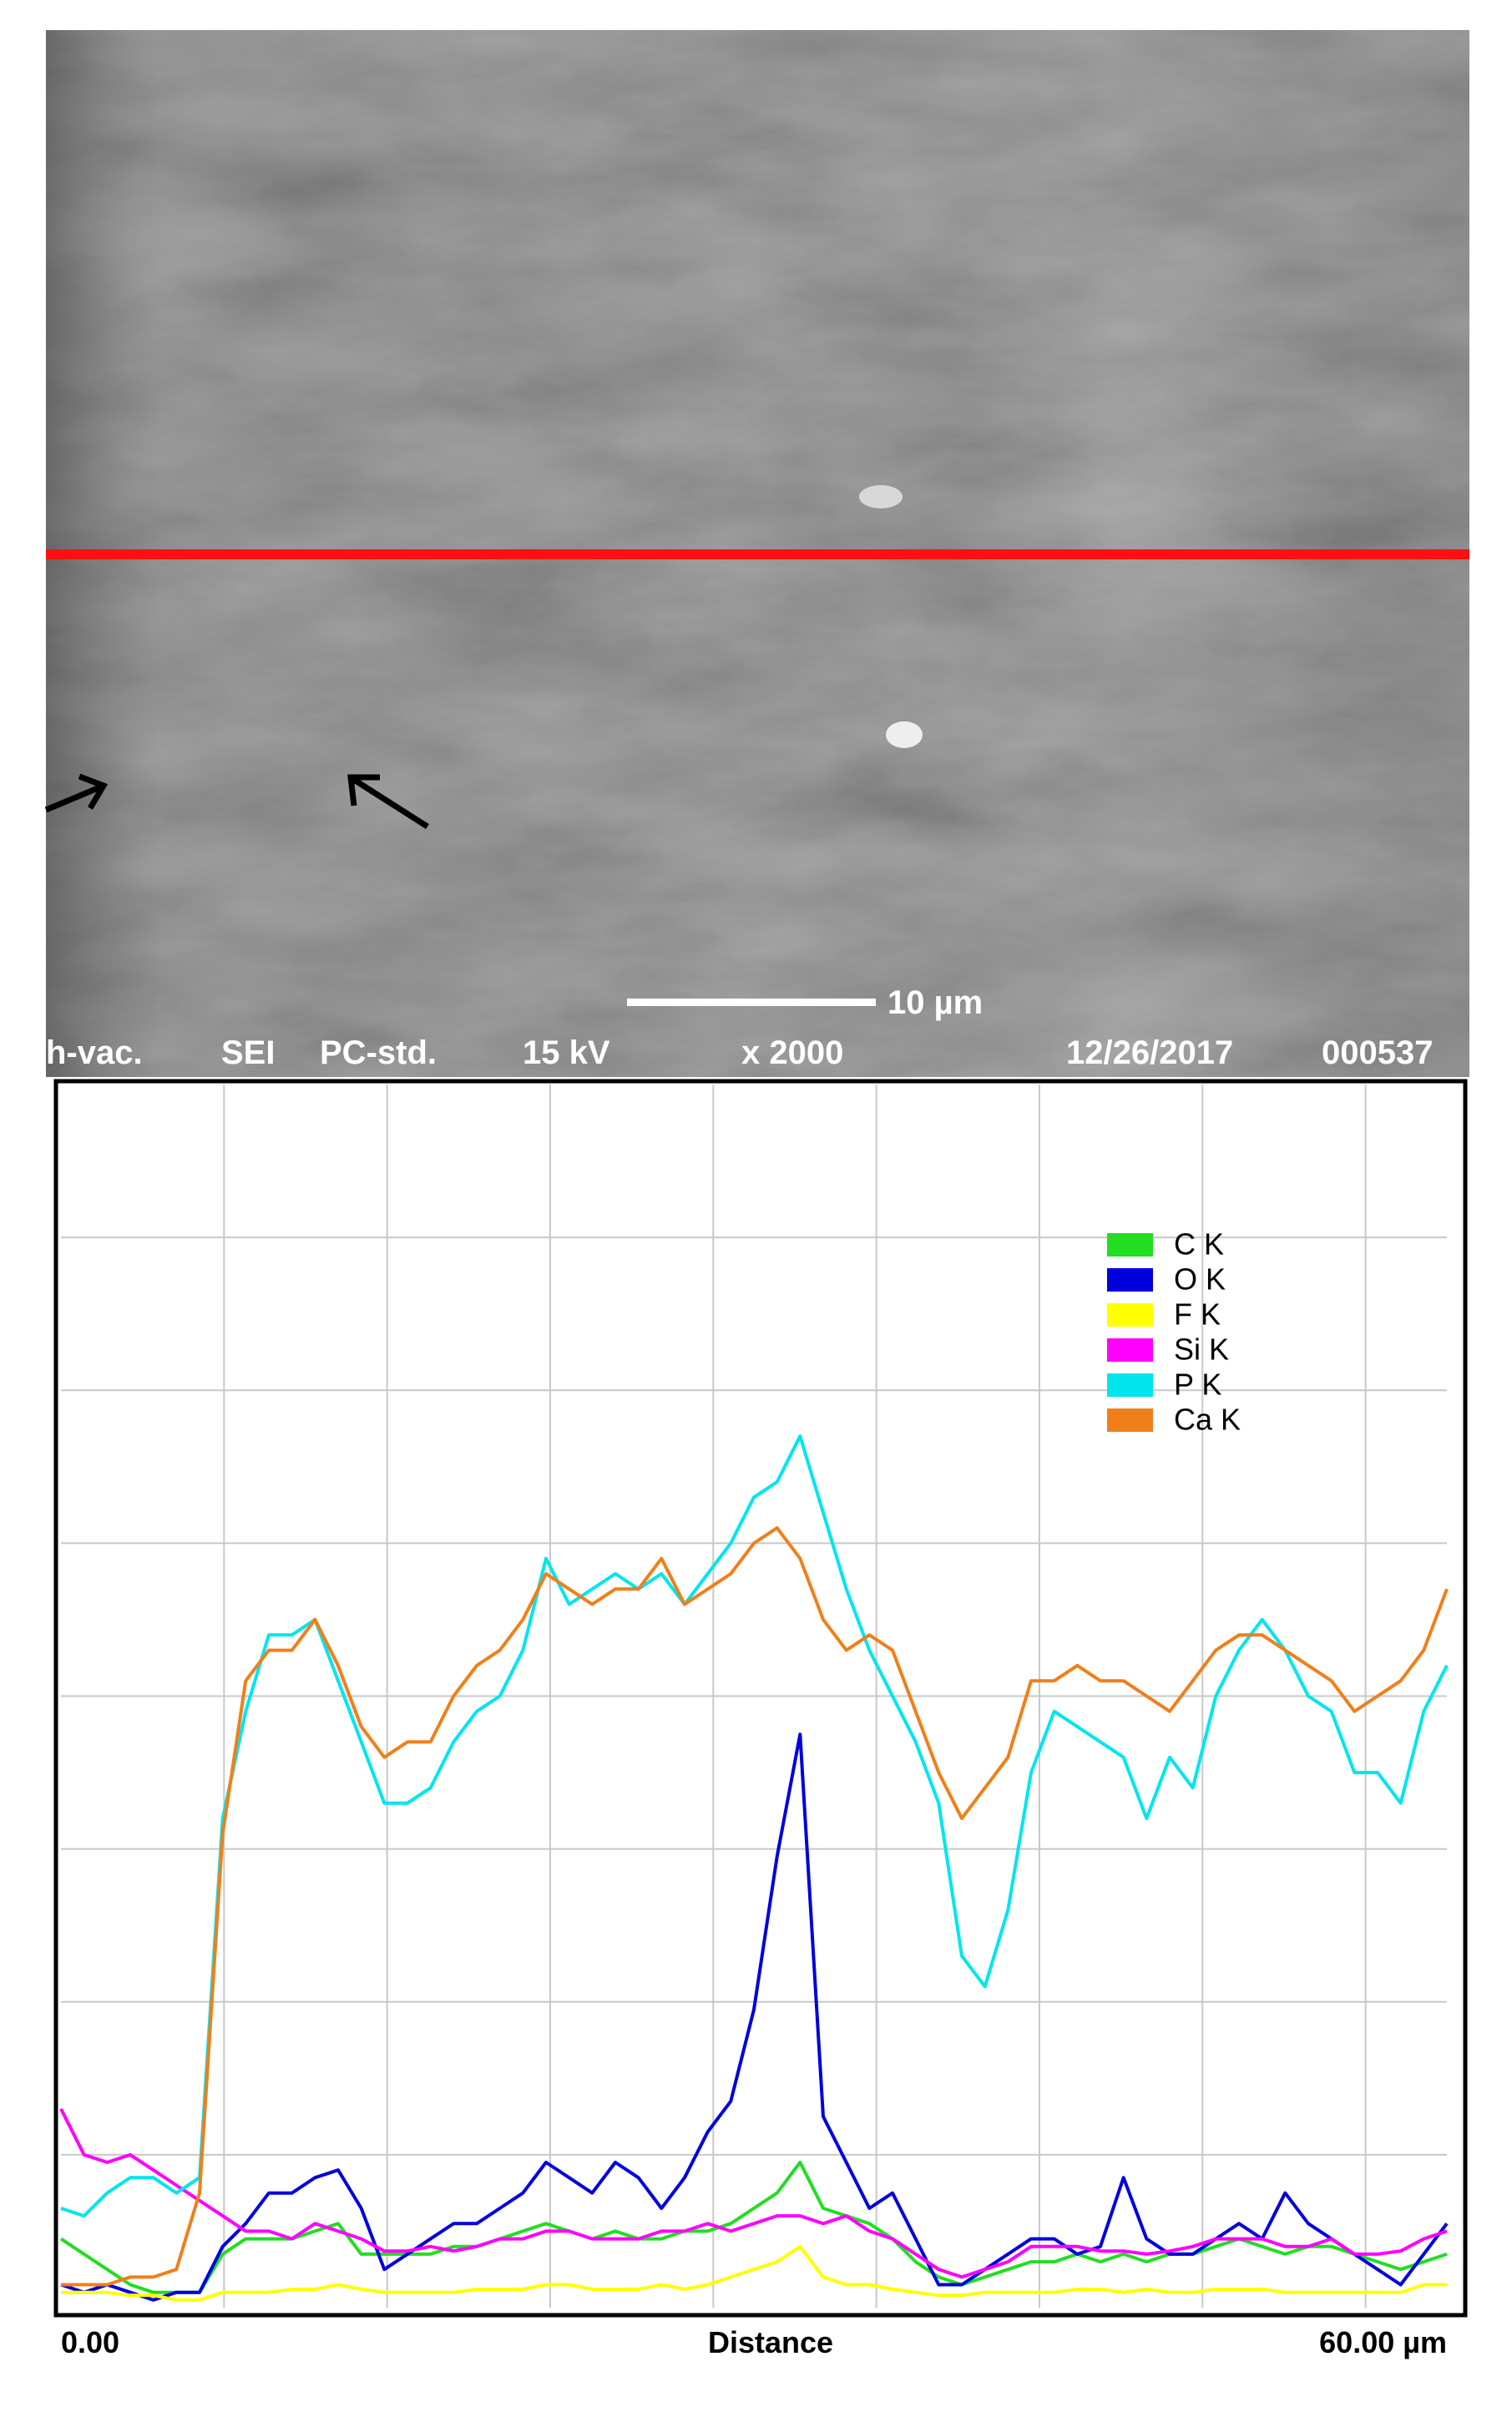 This screenshot has height=2412, width=1512. I want to click on scale-bar, so click(751, 1002).